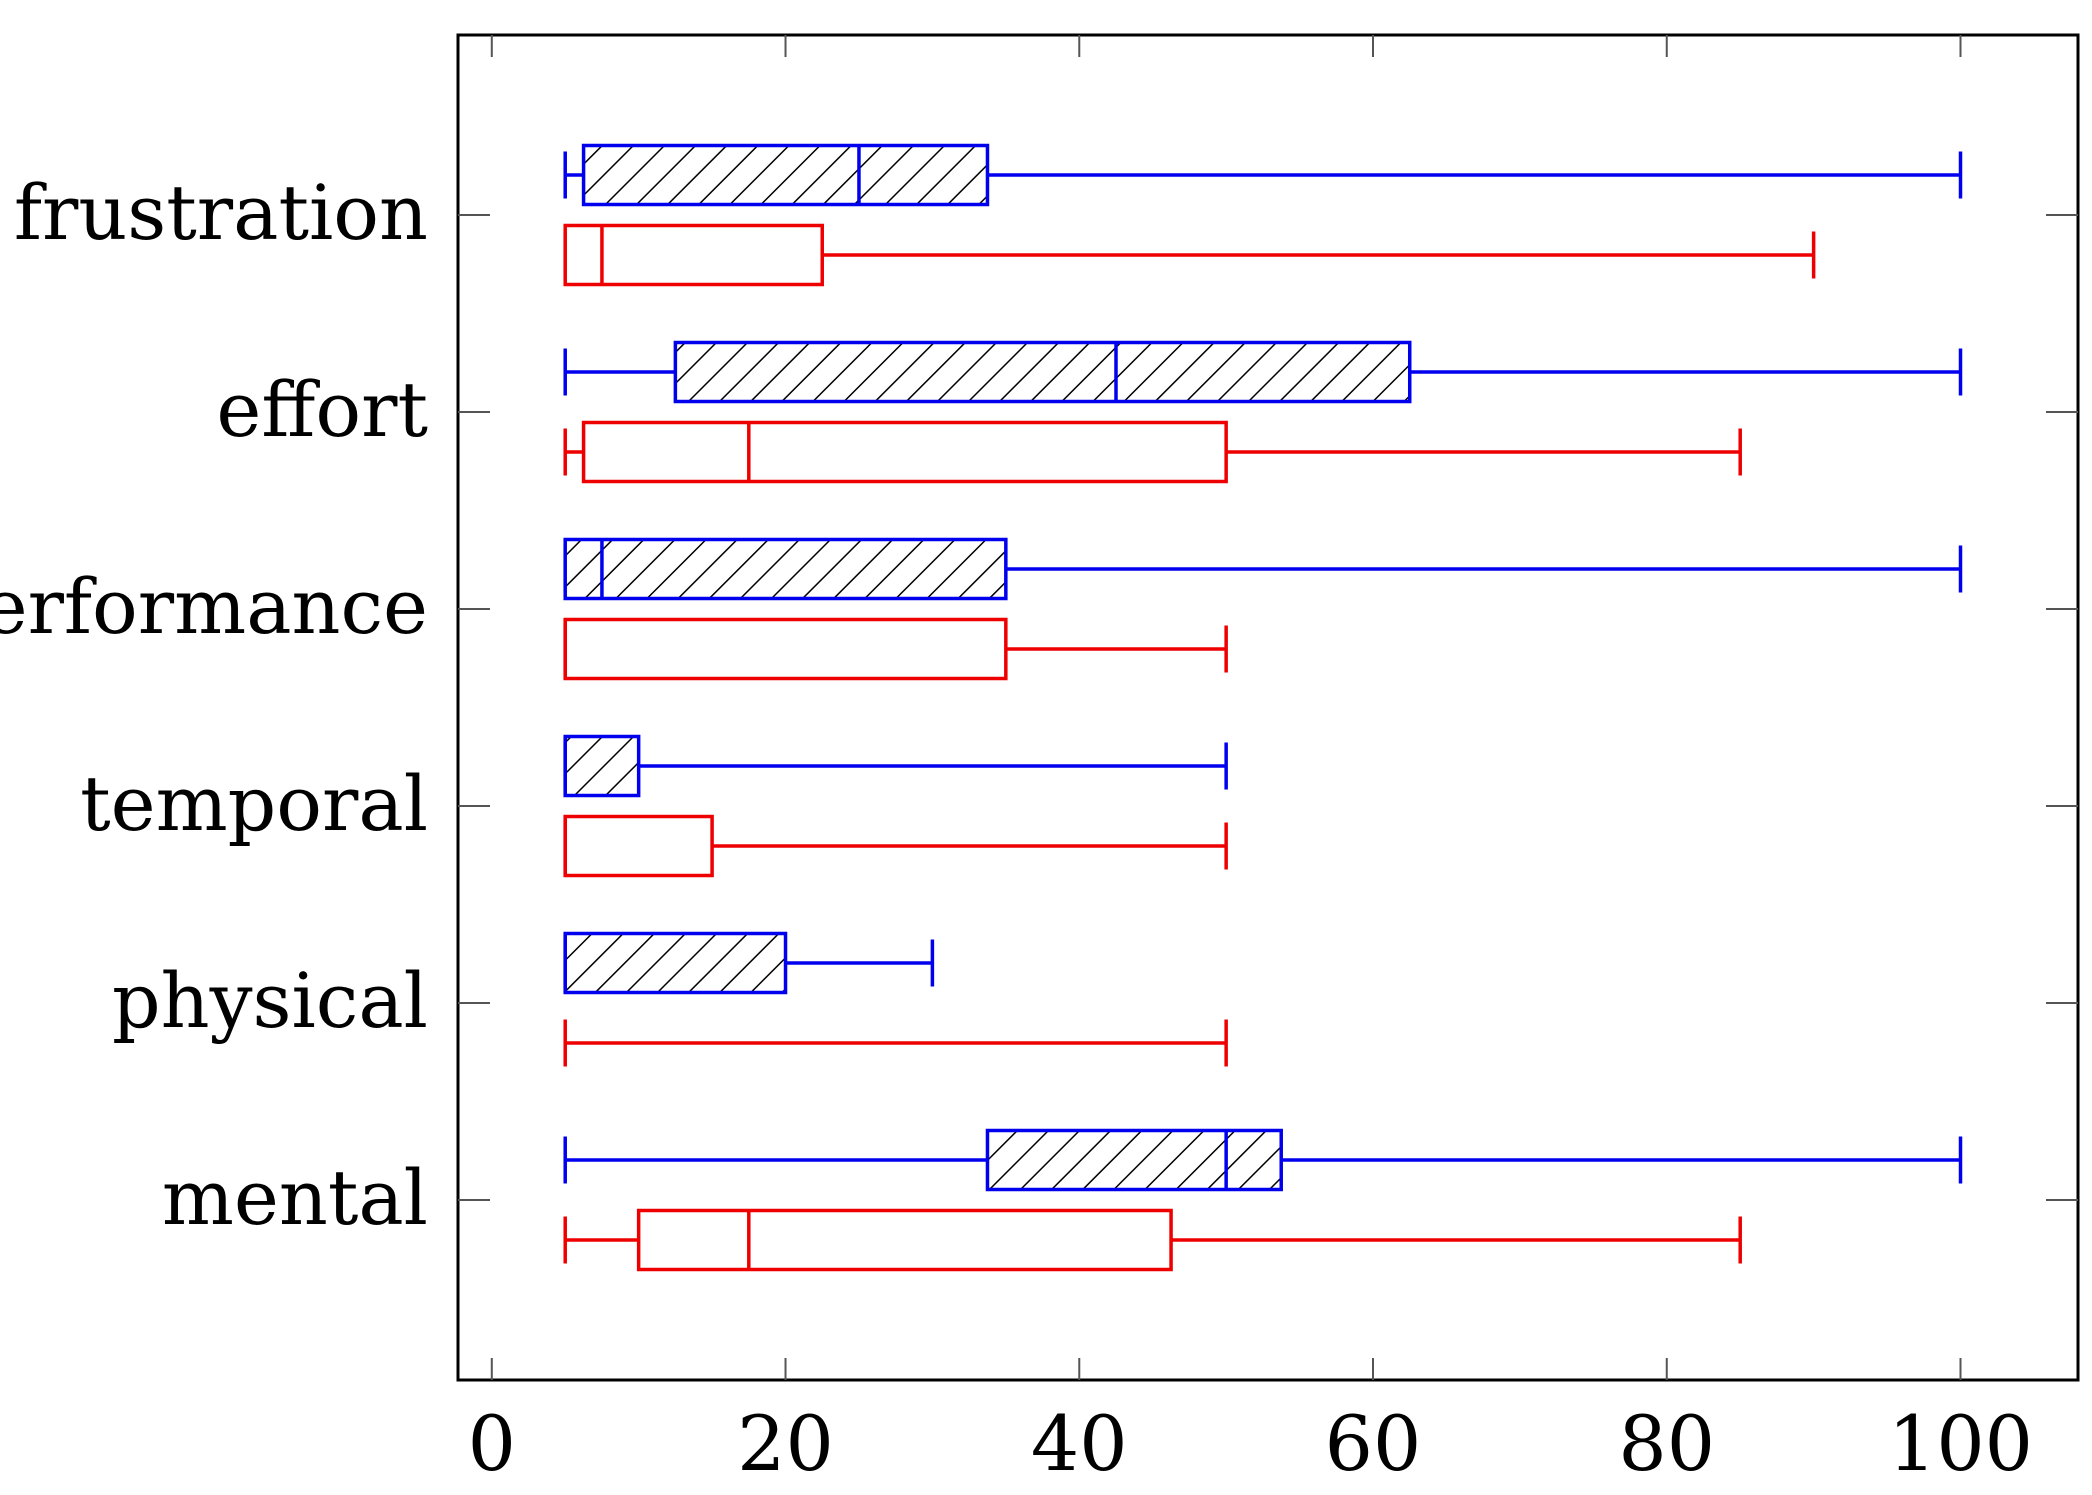 The image size is (2092, 1495). What do you see at coordinates (254, 803) in the screenshot?
I see `y-tick-label: temporal` at bounding box center [254, 803].